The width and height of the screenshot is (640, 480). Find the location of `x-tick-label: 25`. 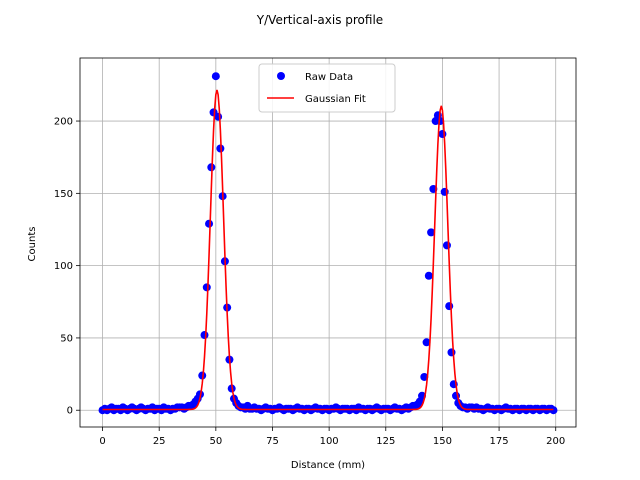

x-tick-label: 25 is located at coordinates (159, 441).